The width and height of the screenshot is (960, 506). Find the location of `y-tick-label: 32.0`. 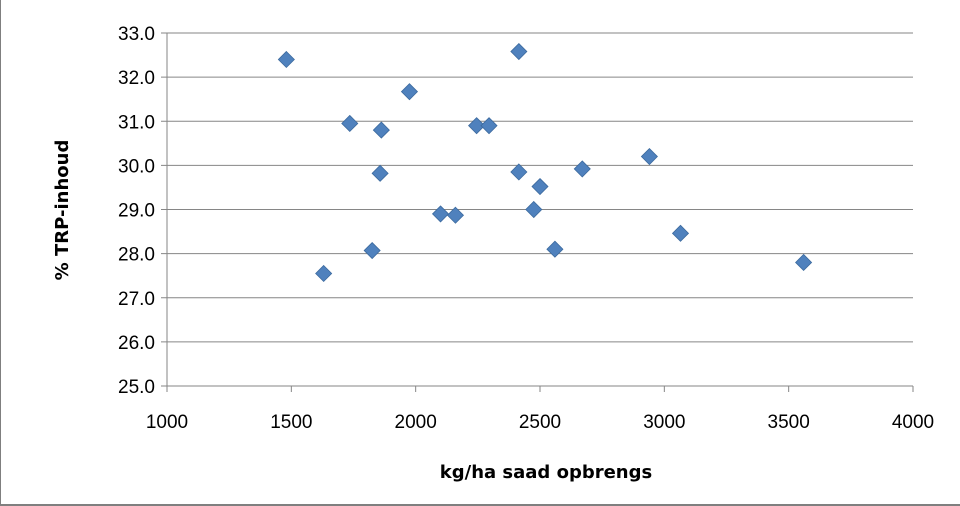

y-tick-label: 32.0 is located at coordinates (136, 78).